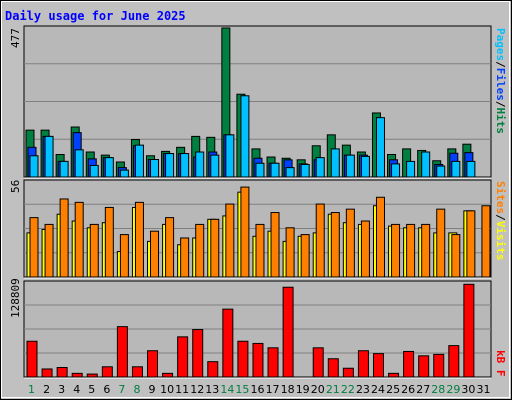 This screenshot has width=512, height=400. What do you see at coordinates (468, 389) in the screenshot?
I see `day-label: 30` at bounding box center [468, 389].